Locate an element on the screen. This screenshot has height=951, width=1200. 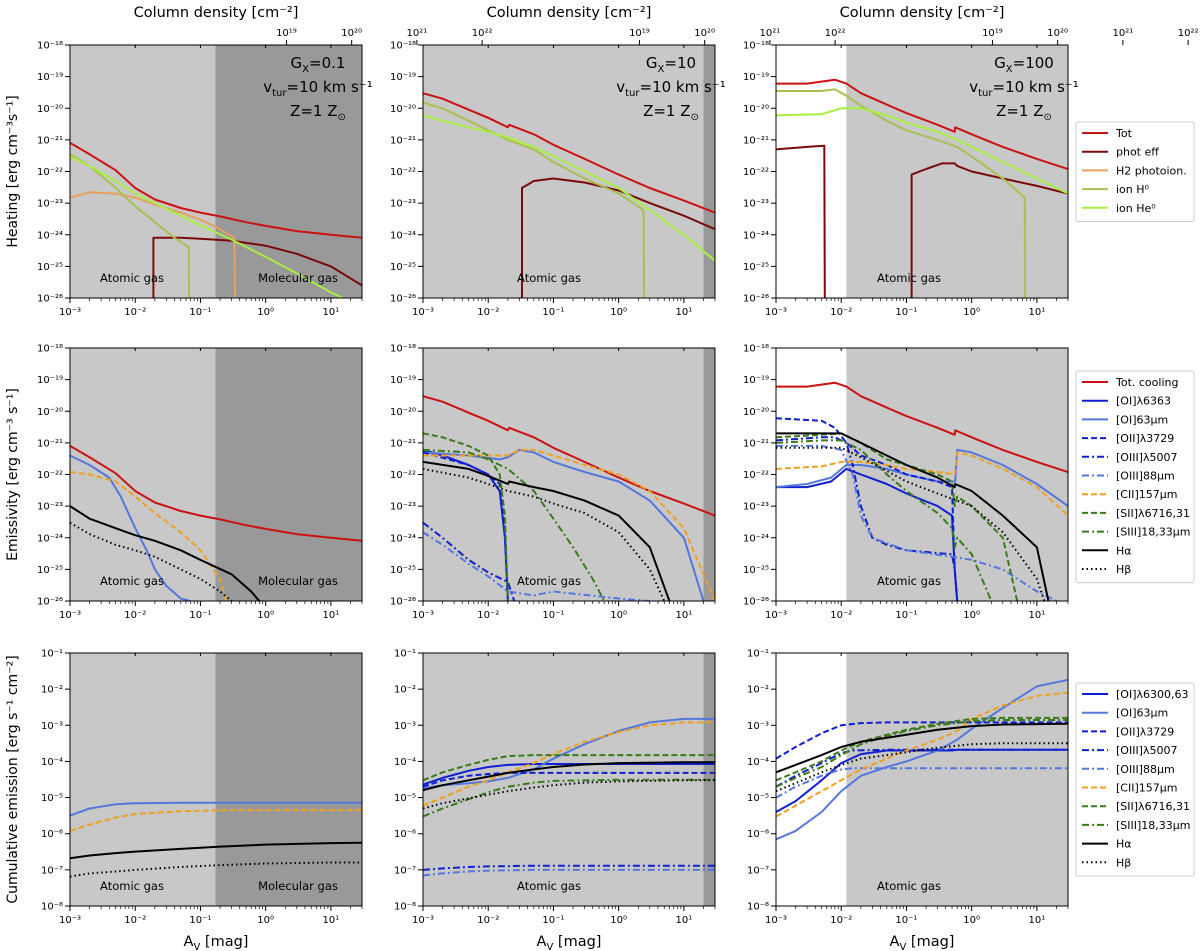
param-tail: =100 is located at coordinates (1033, 63).